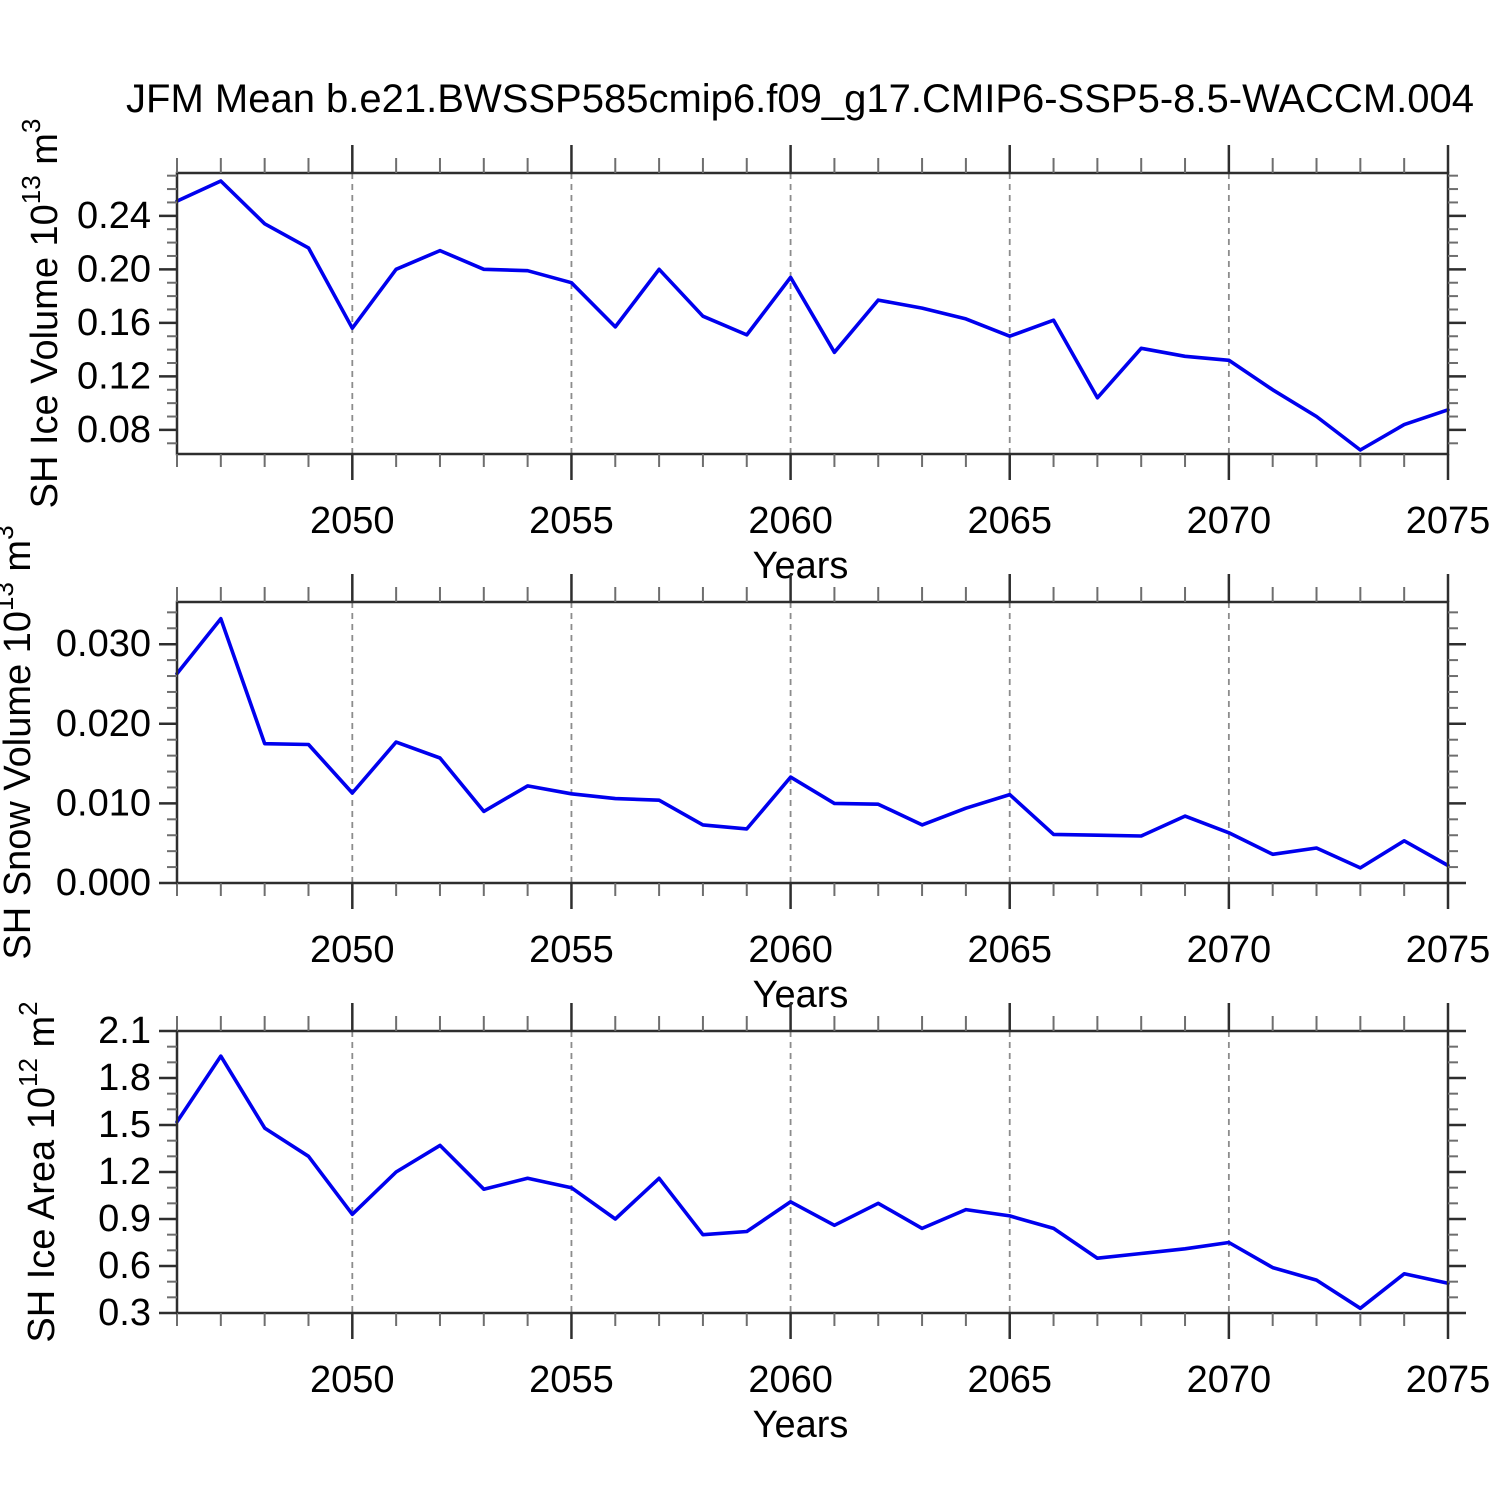  Describe the element at coordinates (38, 1171) in the screenshot. I see `y-axis-title: SH Ice Area 1012 m2` at that location.